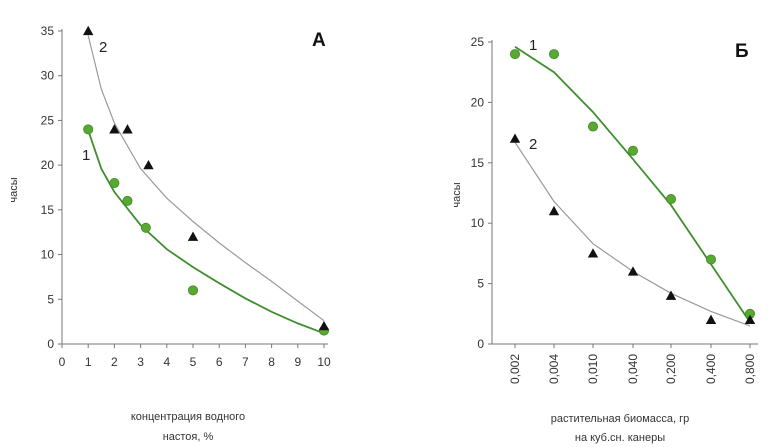  I want to click on chart-b-series-2-line, so click(632, 234).